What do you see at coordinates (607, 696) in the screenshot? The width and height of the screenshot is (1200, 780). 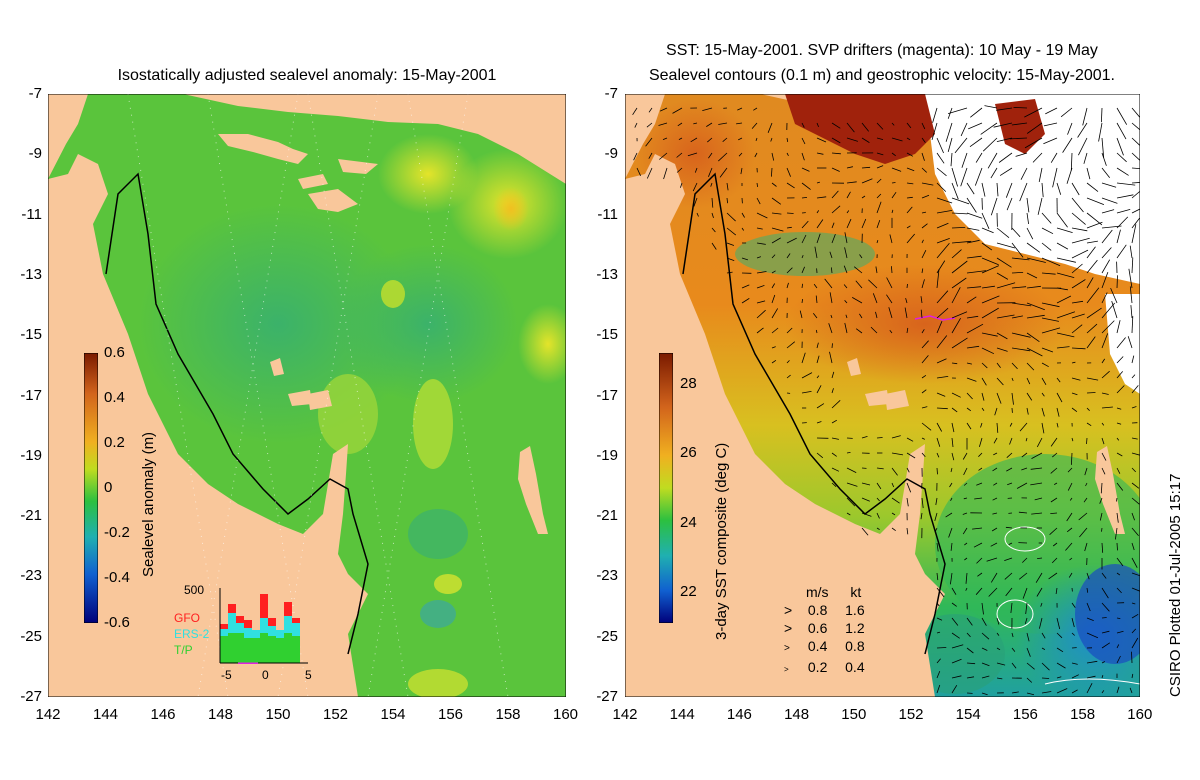 I see `latitude-tick: -27` at bounding box center [607, 696].